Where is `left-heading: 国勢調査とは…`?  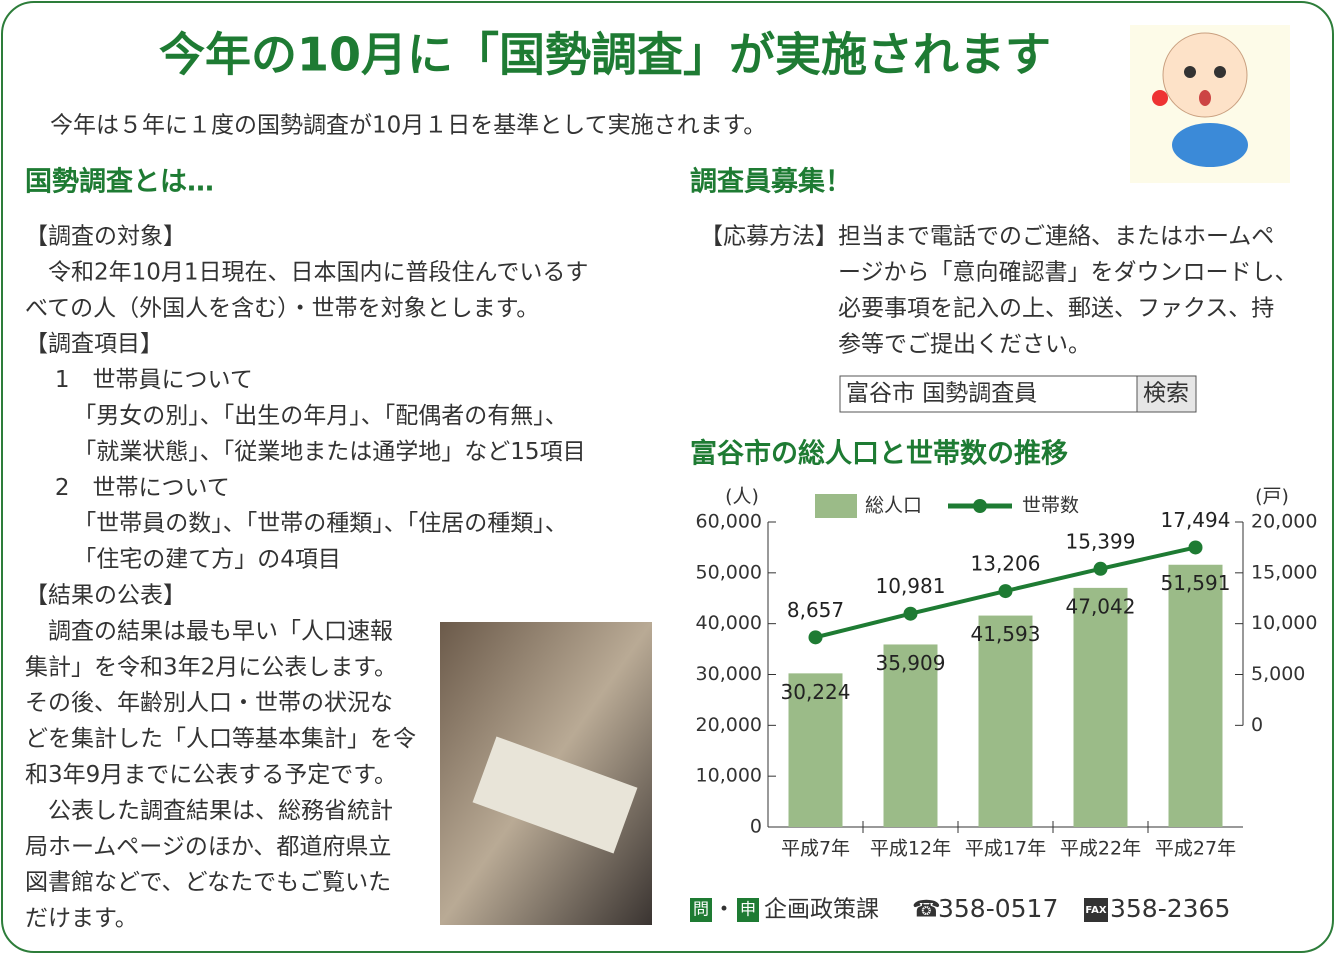 left-heading: 国勢調査とは… is located at coordinates (119, 182).